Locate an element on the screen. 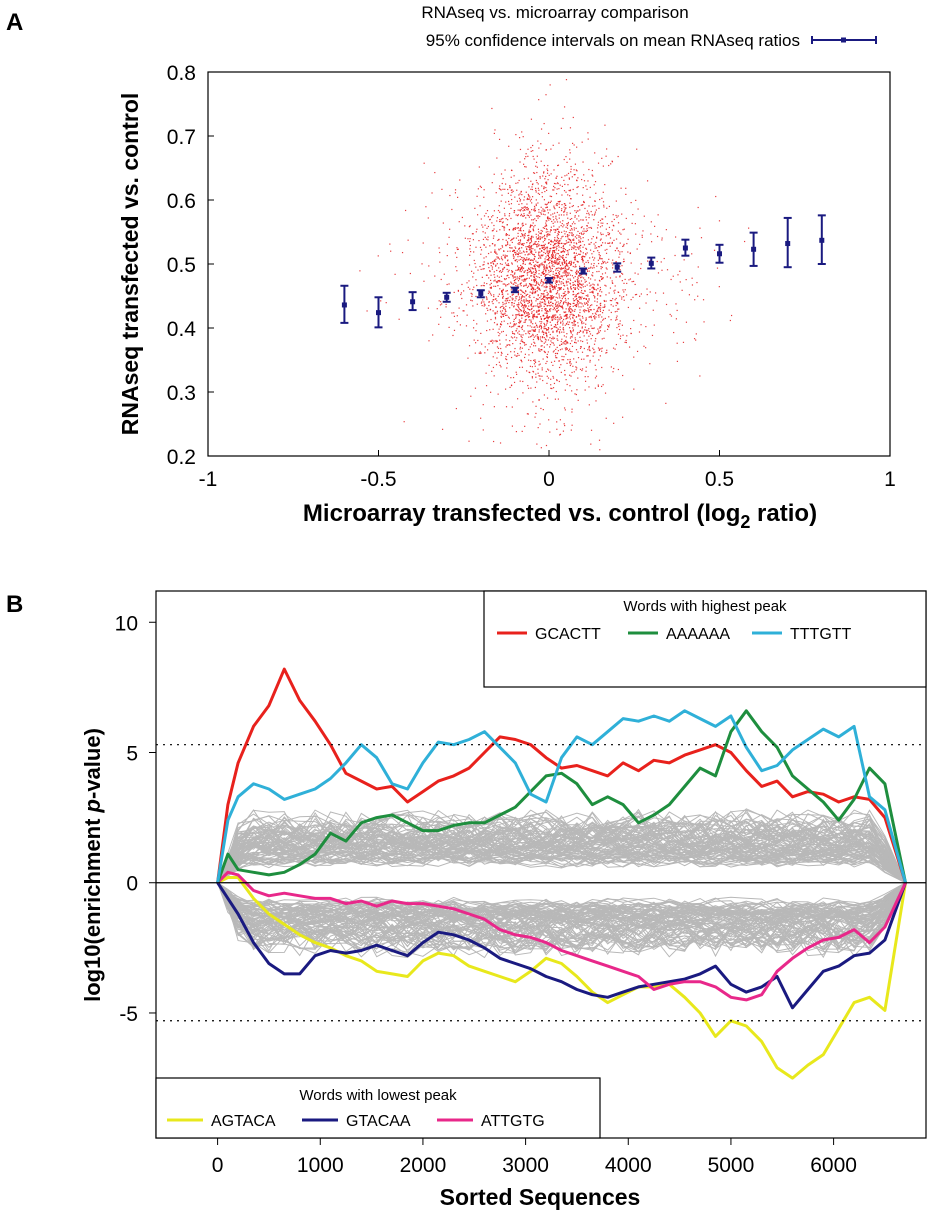  chart-a-interval-series is located at coordinates (583, 271).